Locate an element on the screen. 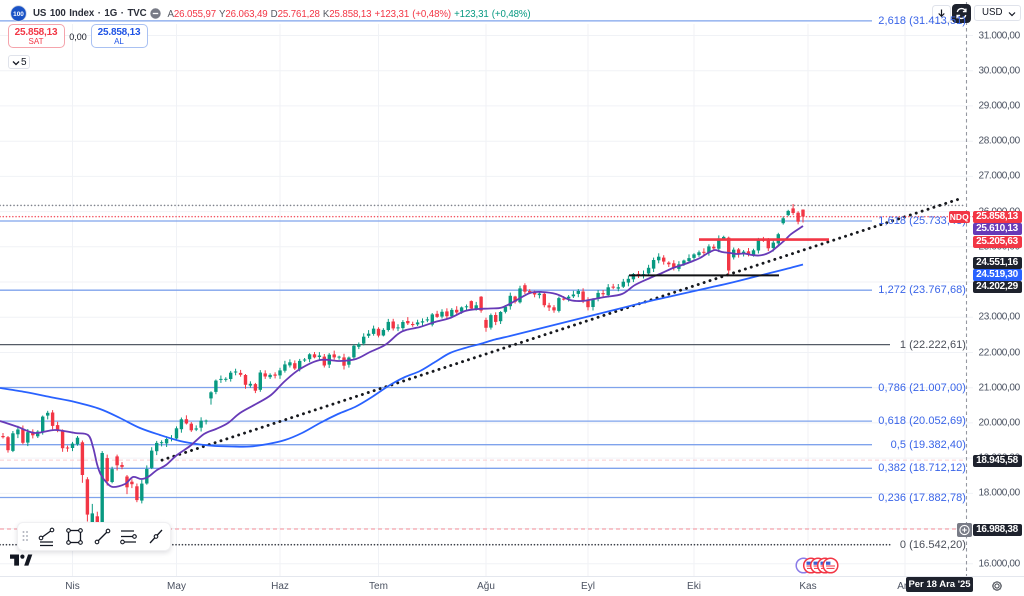 Image resolution: width=1024 pixels, height=596 pixels. svg-text: 100 is located at coordinates (18, 14).